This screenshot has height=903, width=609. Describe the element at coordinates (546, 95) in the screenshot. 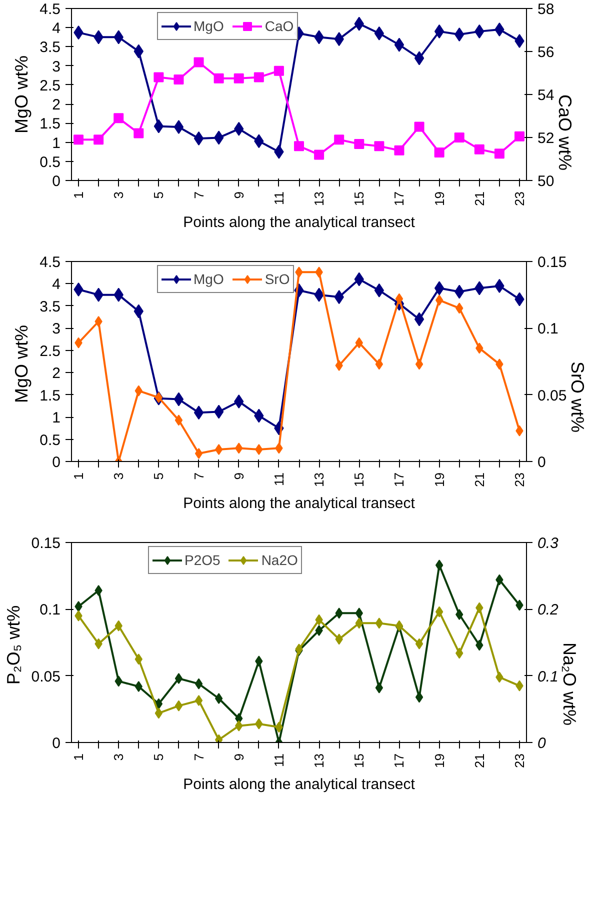

I see `y2-tick-label: 54` at that location.